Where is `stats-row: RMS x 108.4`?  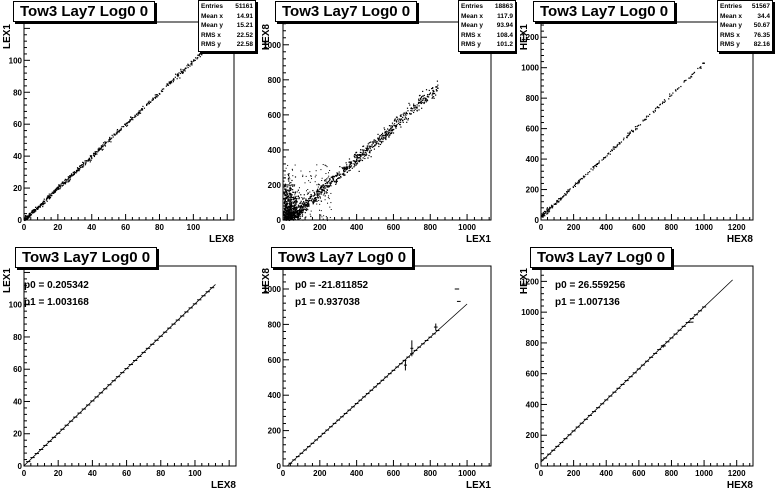 stats-row: RMS x 108.4 is located at coordinates (487, 35).